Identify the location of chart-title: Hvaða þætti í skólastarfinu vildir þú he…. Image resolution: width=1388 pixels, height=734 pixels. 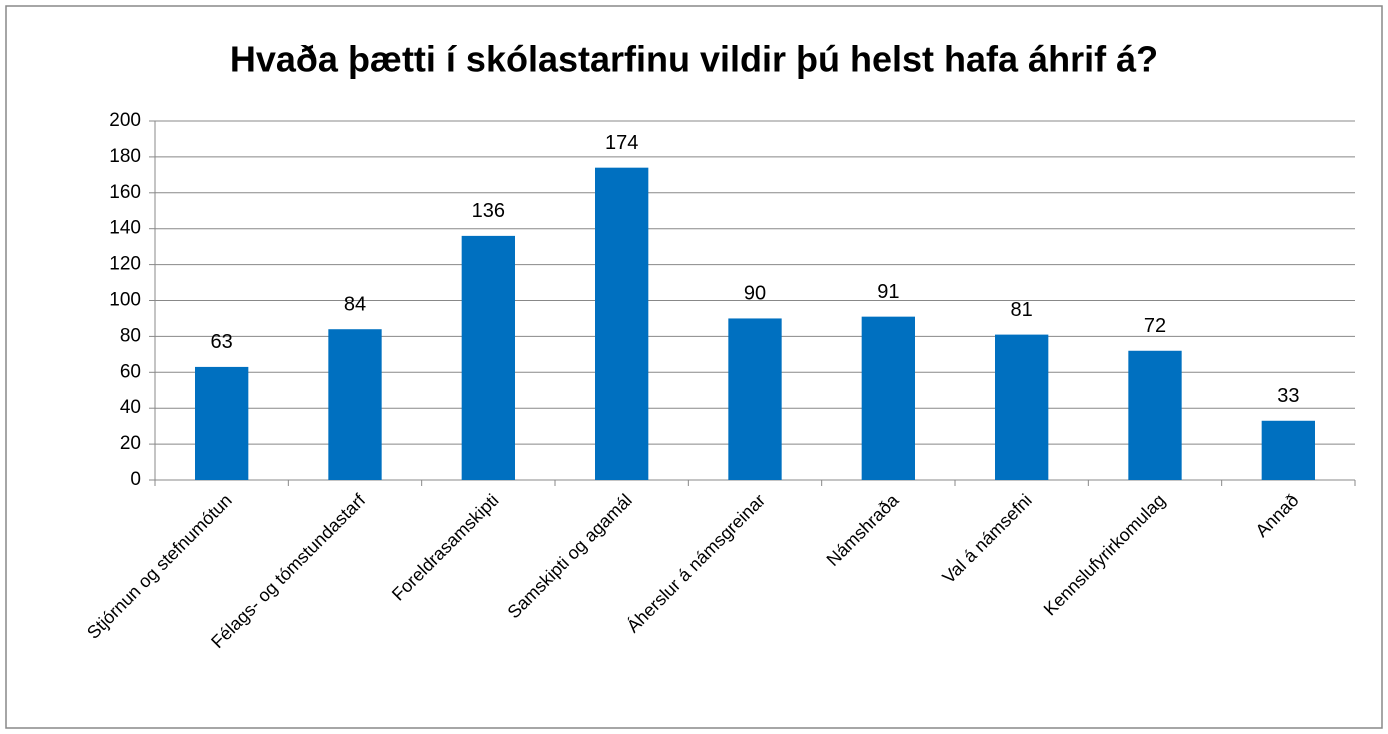
(694, 59).